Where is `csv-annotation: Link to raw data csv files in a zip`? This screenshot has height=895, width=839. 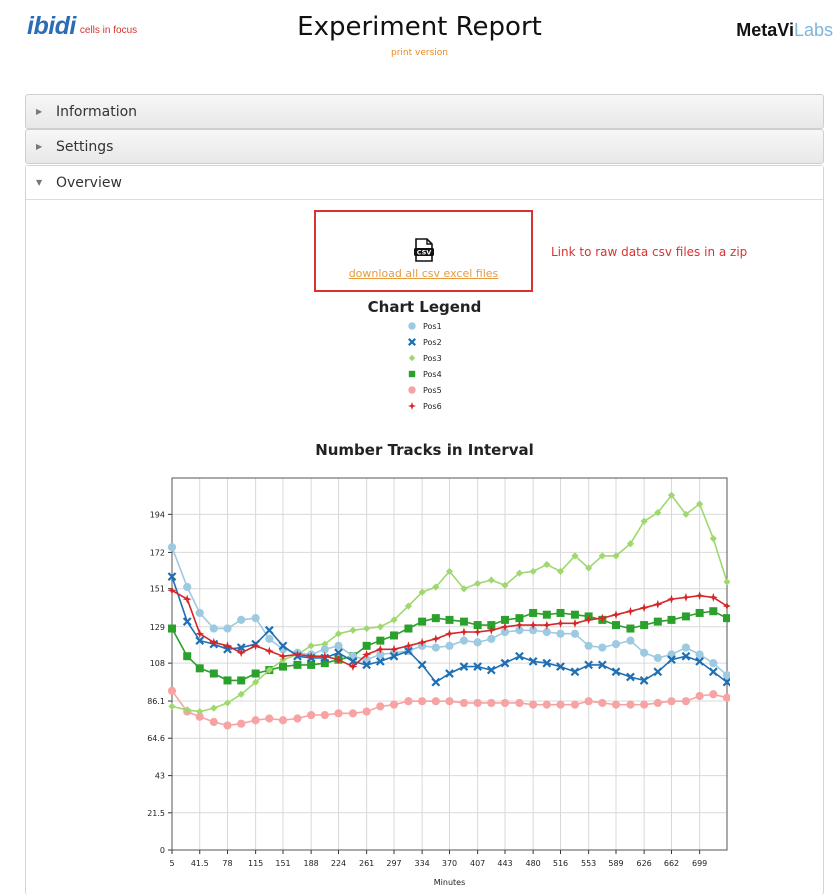 csv-annotation: Link to raw data csv files in a zip is located at coordinates (649, 252).